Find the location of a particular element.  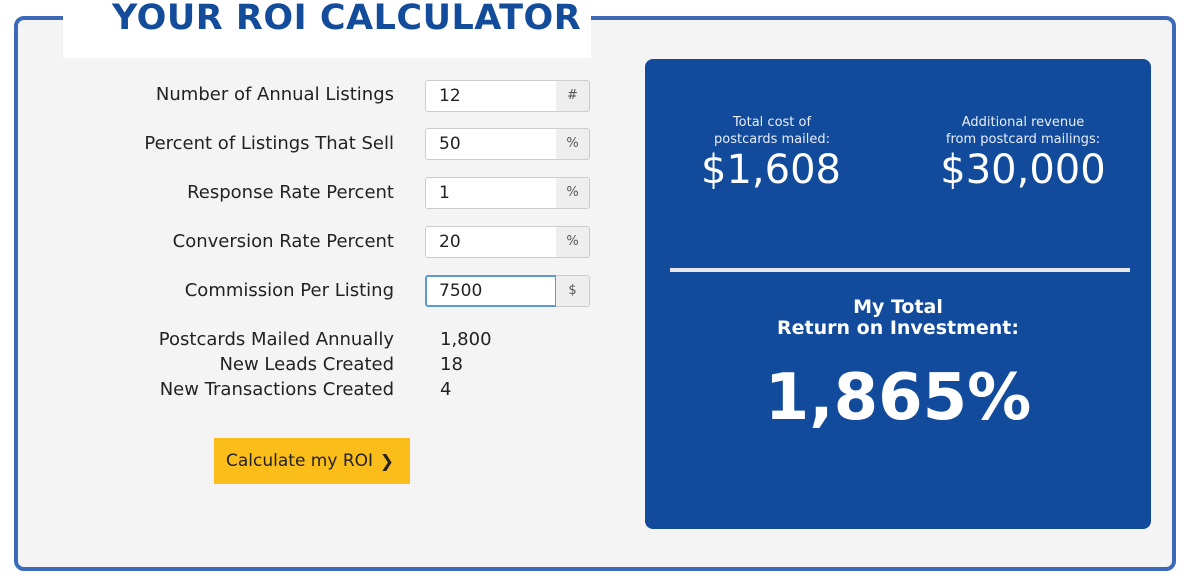

commission-input is located at coordinates (491, 291).